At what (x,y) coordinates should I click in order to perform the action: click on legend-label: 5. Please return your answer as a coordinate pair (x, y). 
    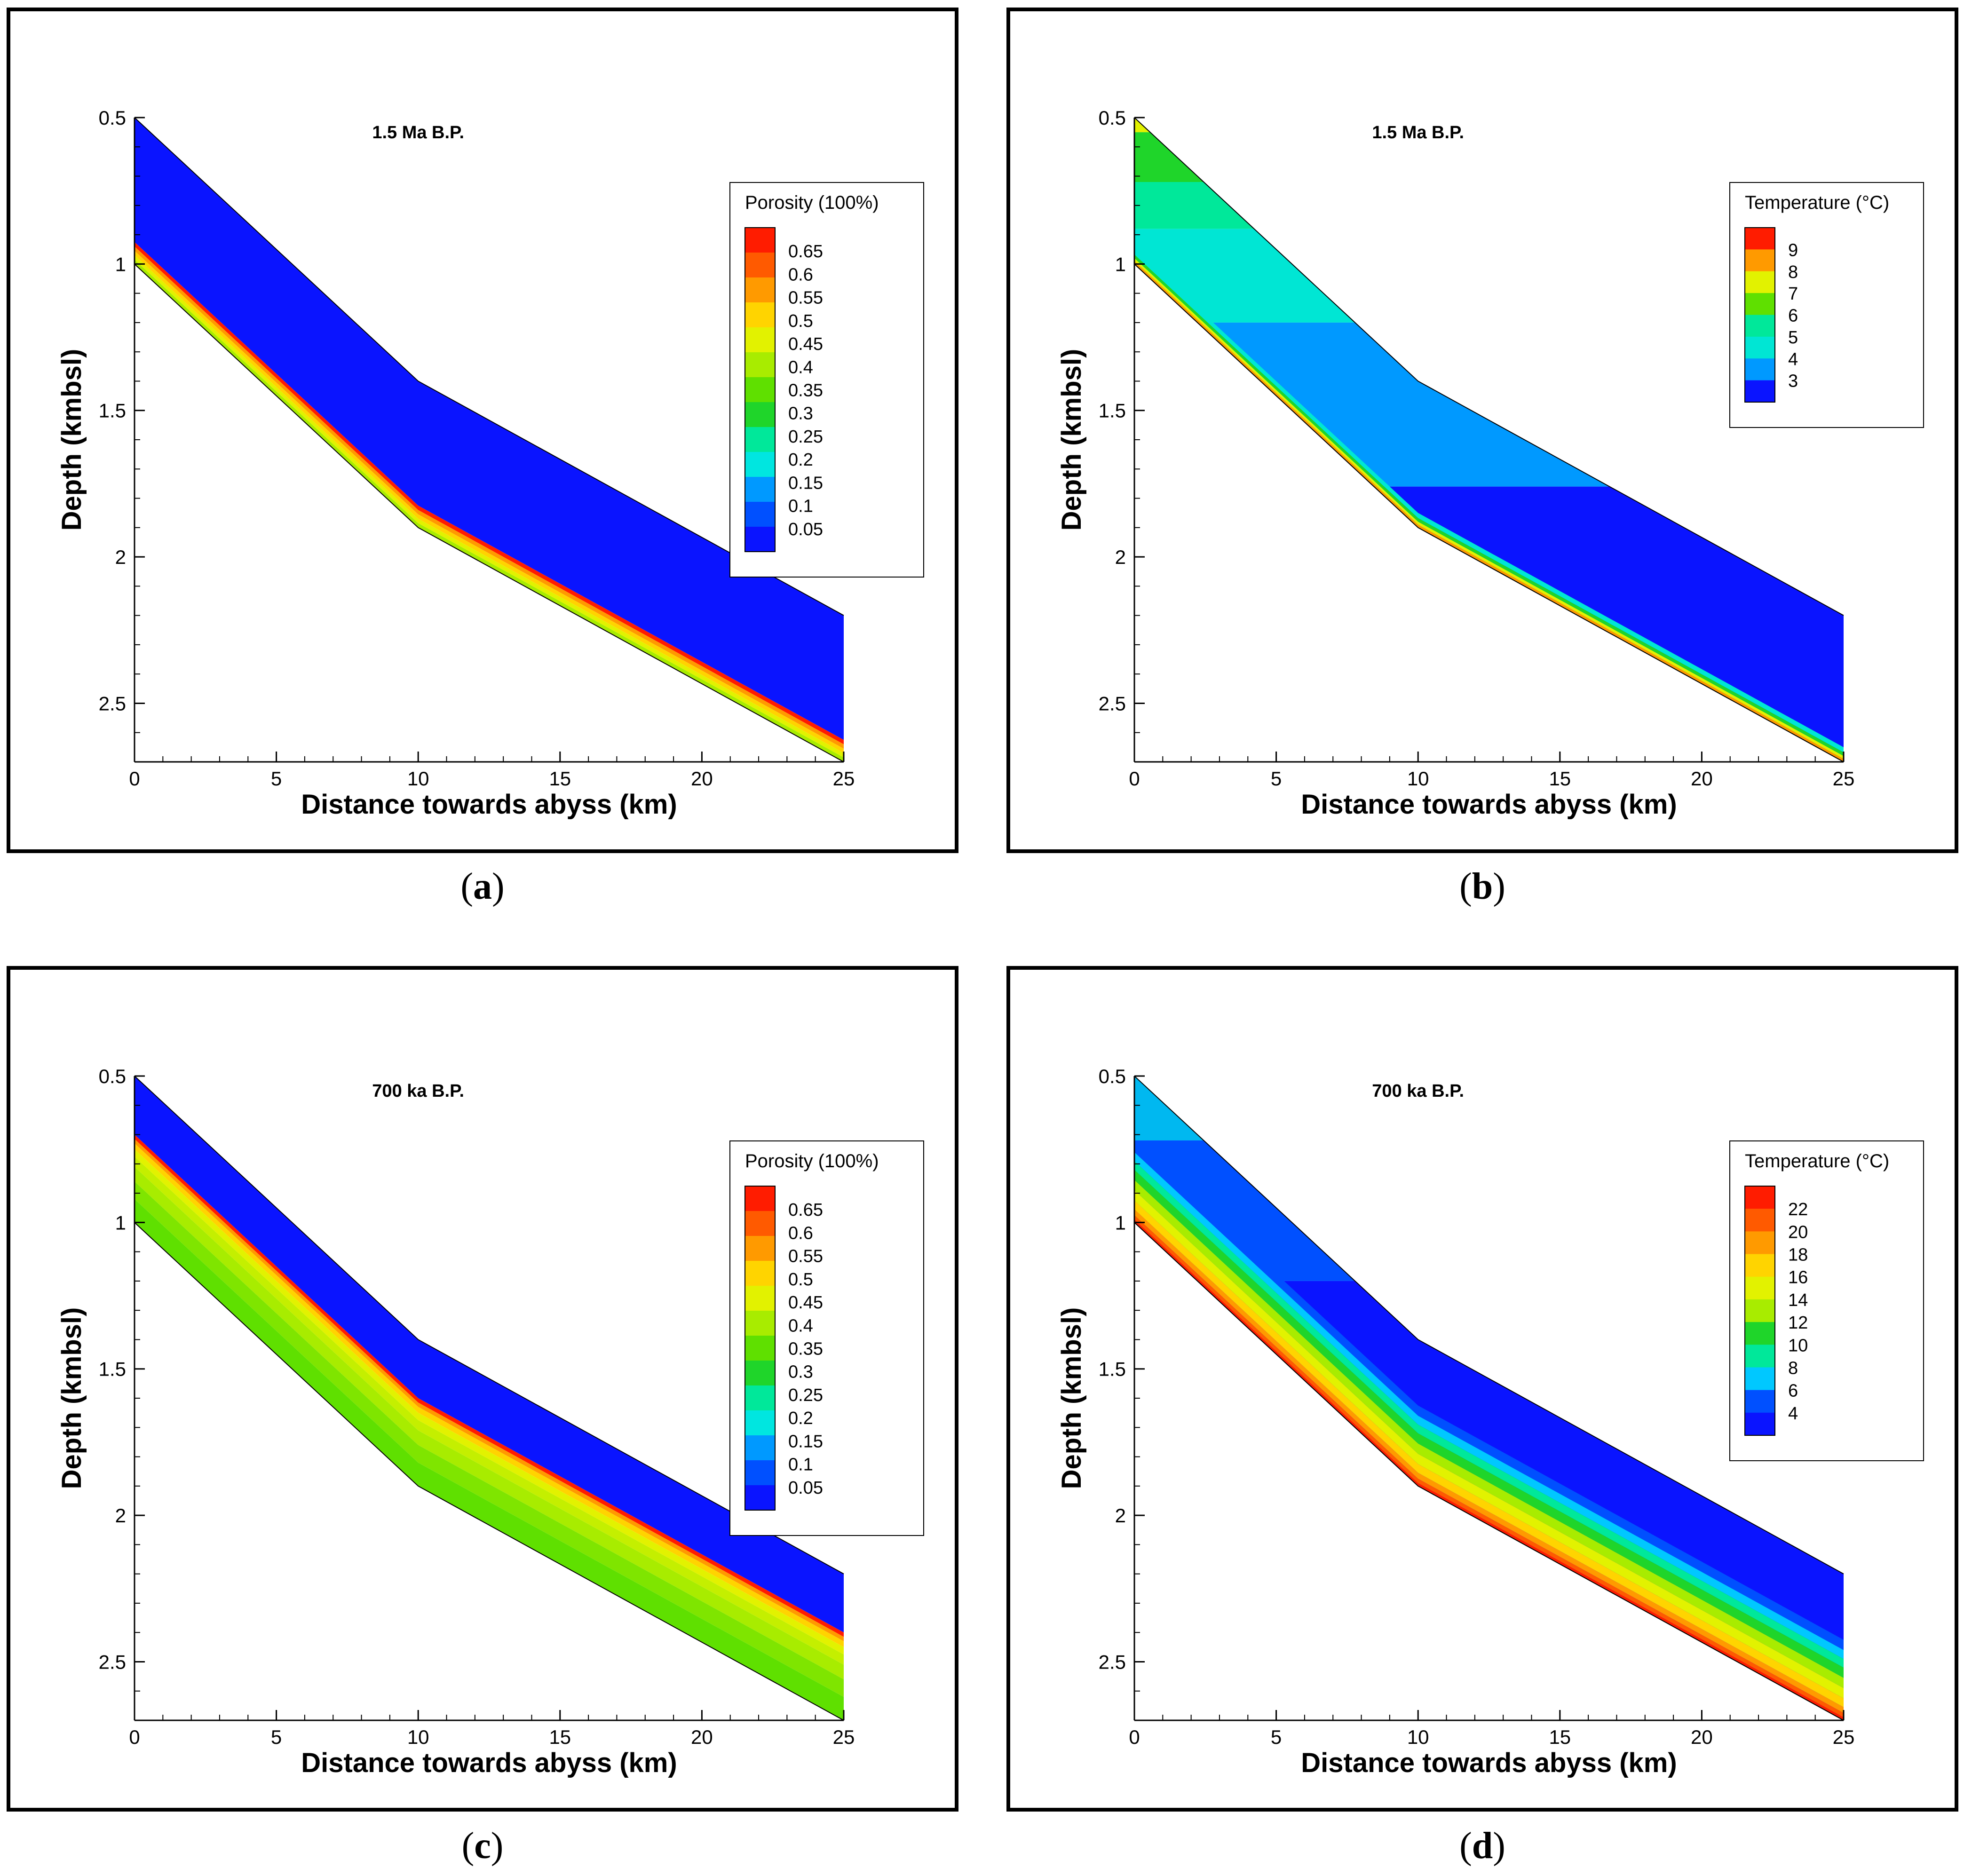
    Looking at the image, I should click on (1793, 338).